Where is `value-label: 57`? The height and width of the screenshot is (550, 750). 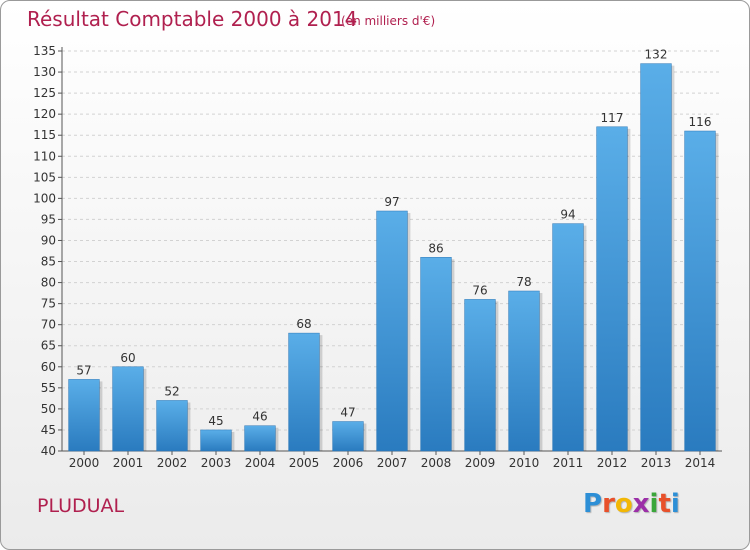 value-label: 57 is located at coordinates (83, 370).